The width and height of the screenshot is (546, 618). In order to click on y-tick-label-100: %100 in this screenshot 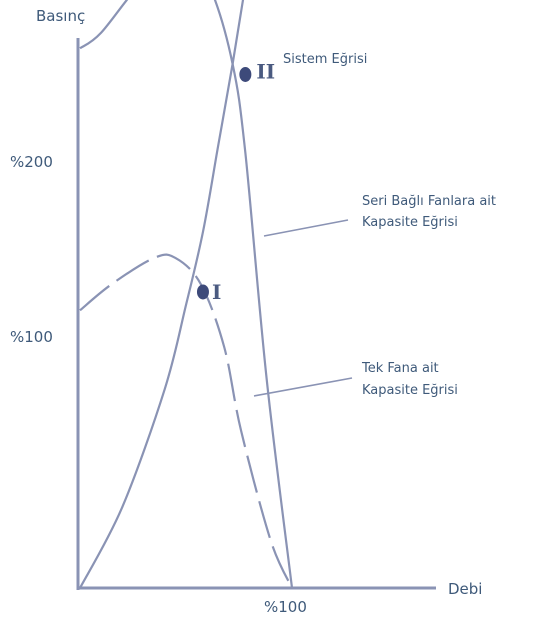, I will do `click(31, 337)`.